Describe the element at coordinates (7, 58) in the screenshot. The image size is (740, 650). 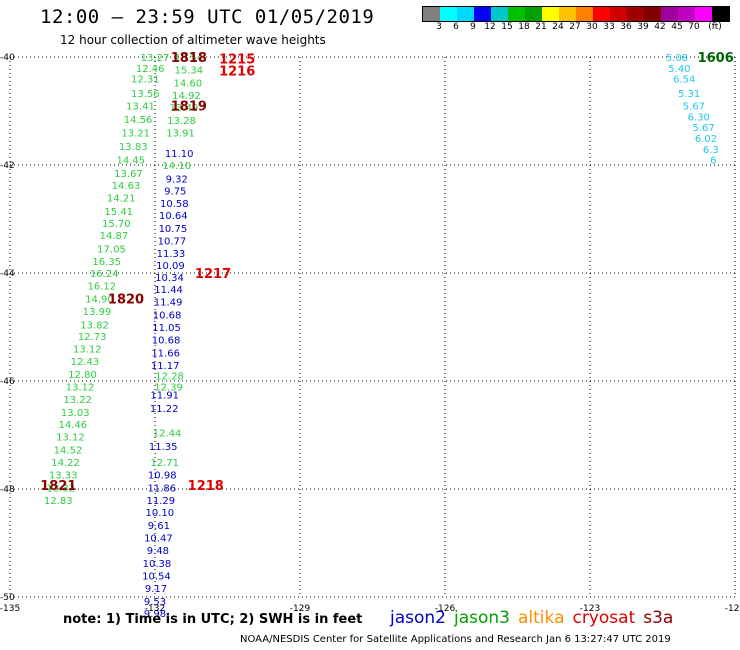
I see `y-tick-label: -40` at that location.